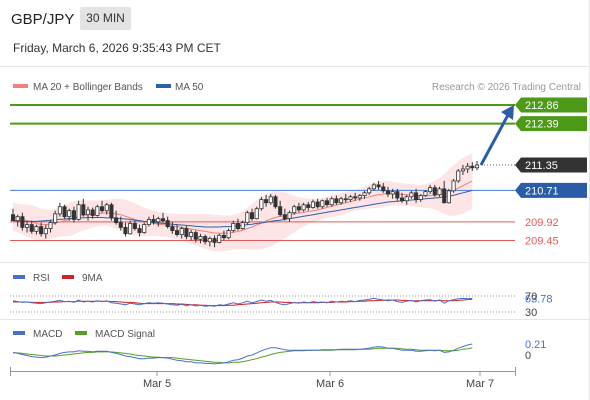  Describe the element at coordinates (125, 334) in the screenshot. I see `legend-macd-signal-label: MACD Signal` at that location.